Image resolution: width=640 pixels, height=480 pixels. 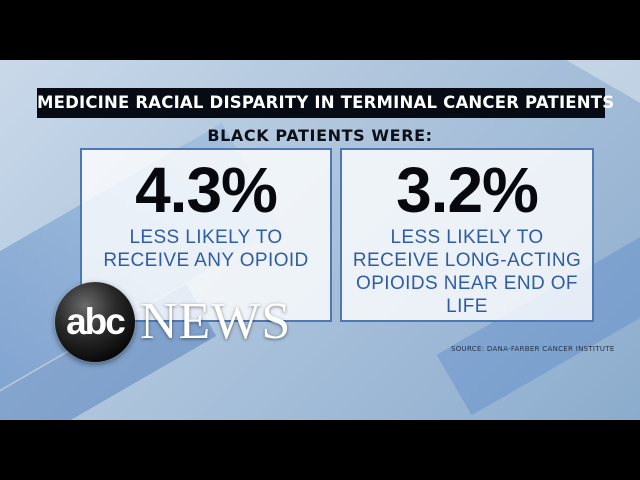 I want to click on subheading: BLACK PATIENTS WERE:, so click(x=320, y=135).